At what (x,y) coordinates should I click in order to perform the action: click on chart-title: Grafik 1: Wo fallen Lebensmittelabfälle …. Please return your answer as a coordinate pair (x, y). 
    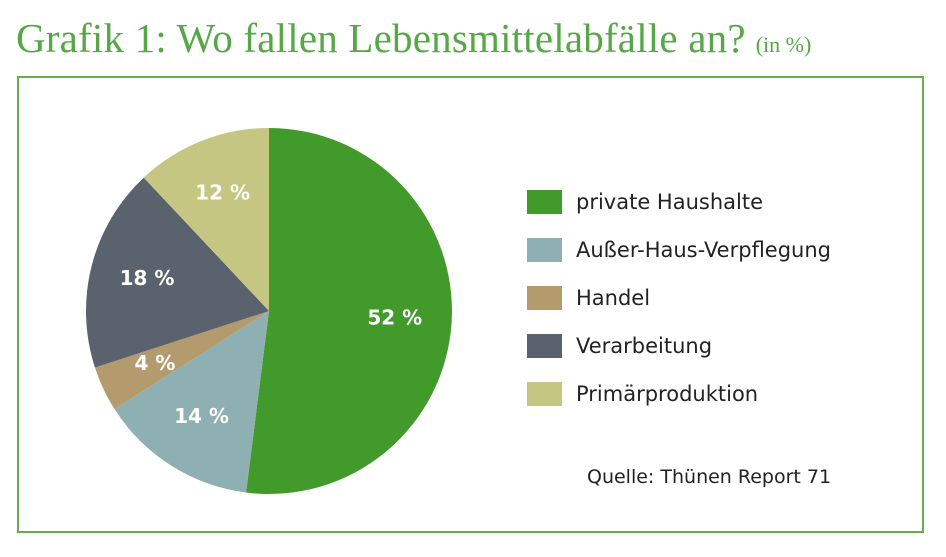
    Looking at the image, I should click on (381, 38).